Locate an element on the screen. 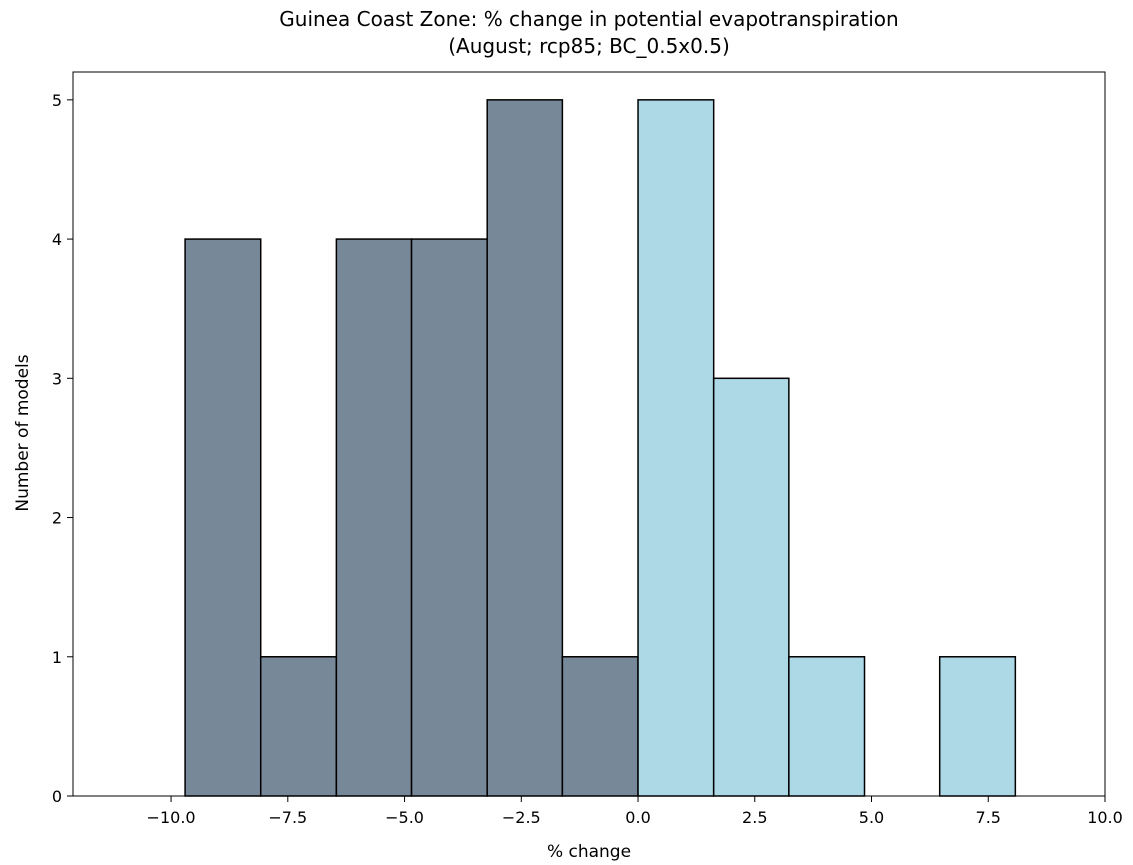  x-tick-label: 2.5 is located at coordinates (754, 817).